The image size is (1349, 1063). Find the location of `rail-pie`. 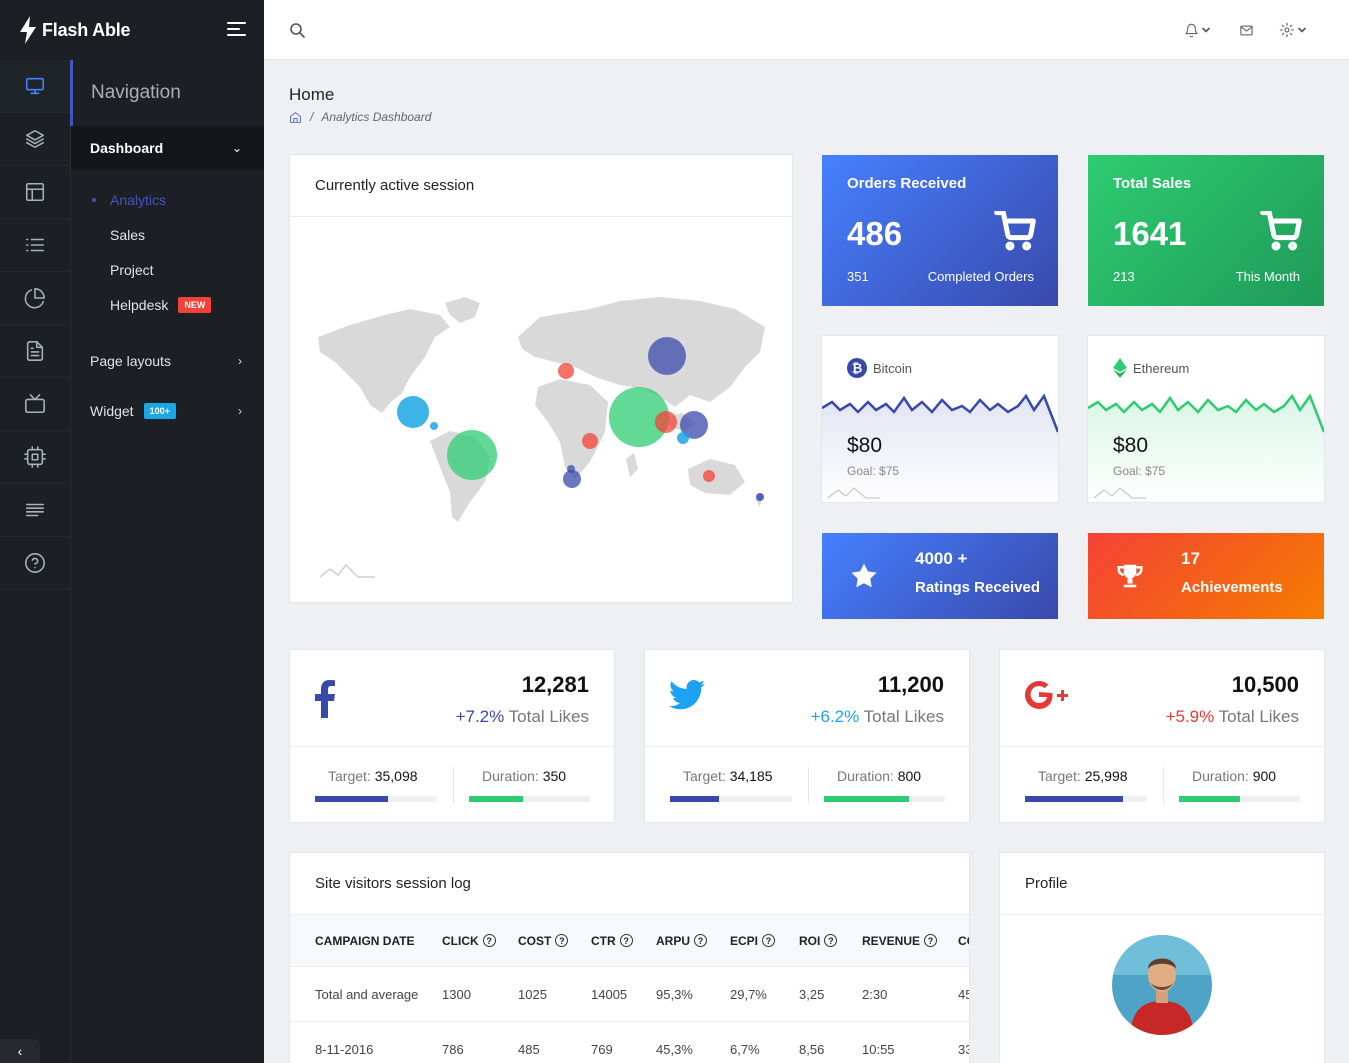

rail-pie is located at coordinates (35, 298).